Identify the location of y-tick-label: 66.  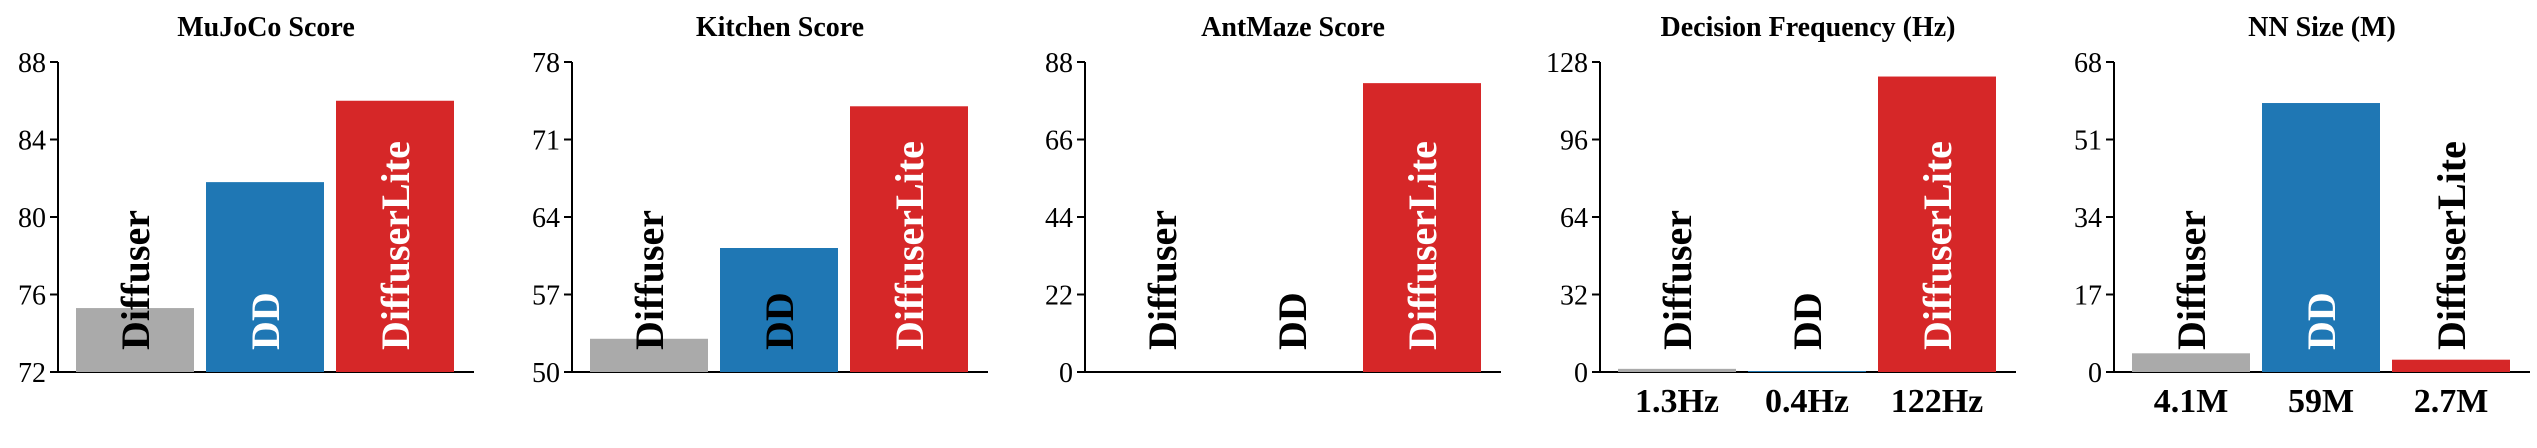
(1059, 141).